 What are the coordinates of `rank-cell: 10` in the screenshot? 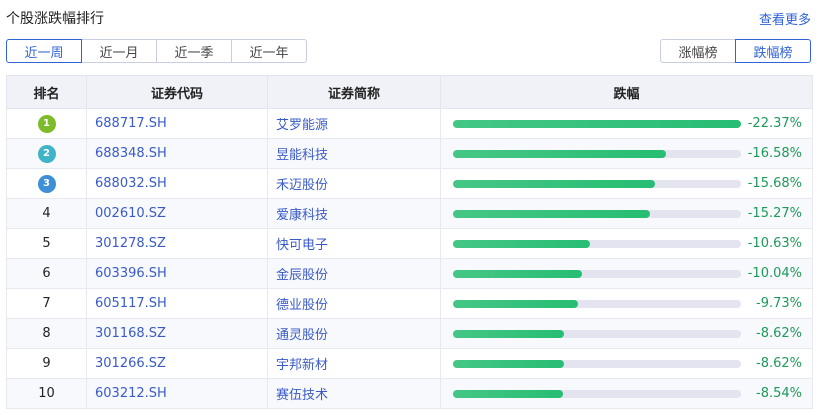 It's located at (46, 393).